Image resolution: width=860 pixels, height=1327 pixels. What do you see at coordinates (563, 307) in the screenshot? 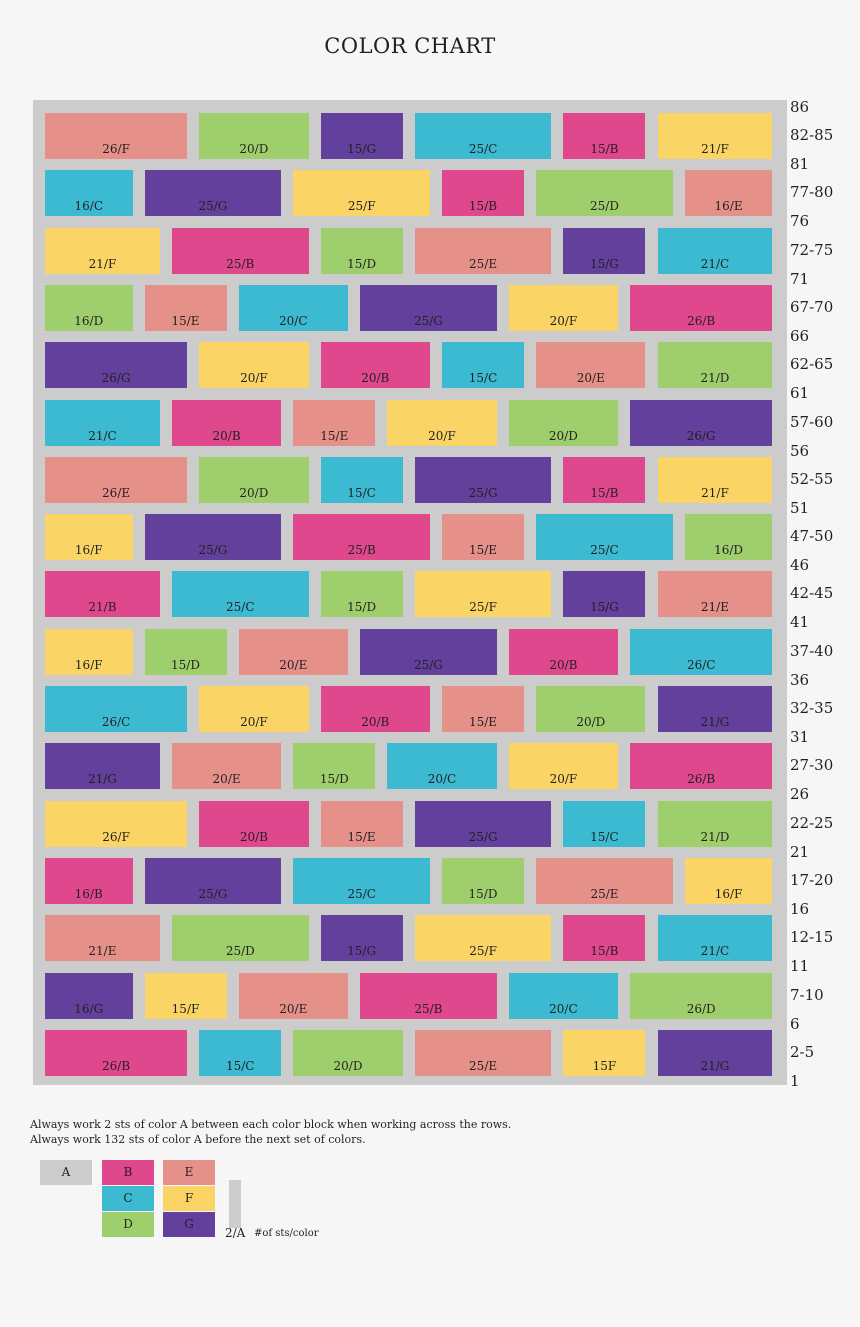
I see `color-block: 20/F` at bounding box center [563, 307].